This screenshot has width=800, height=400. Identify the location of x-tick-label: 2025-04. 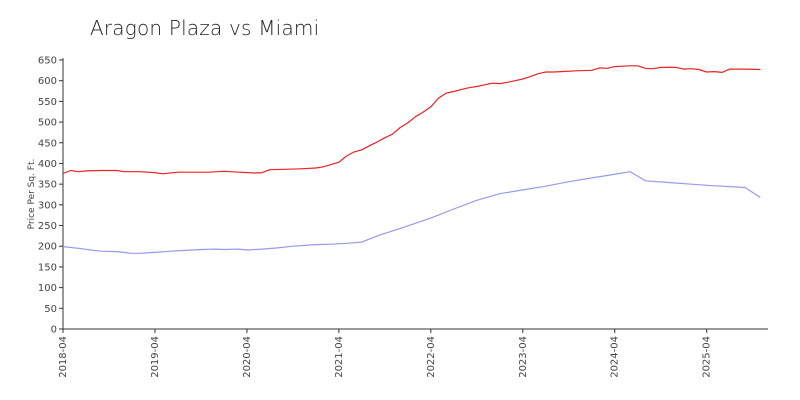
(707, 357).